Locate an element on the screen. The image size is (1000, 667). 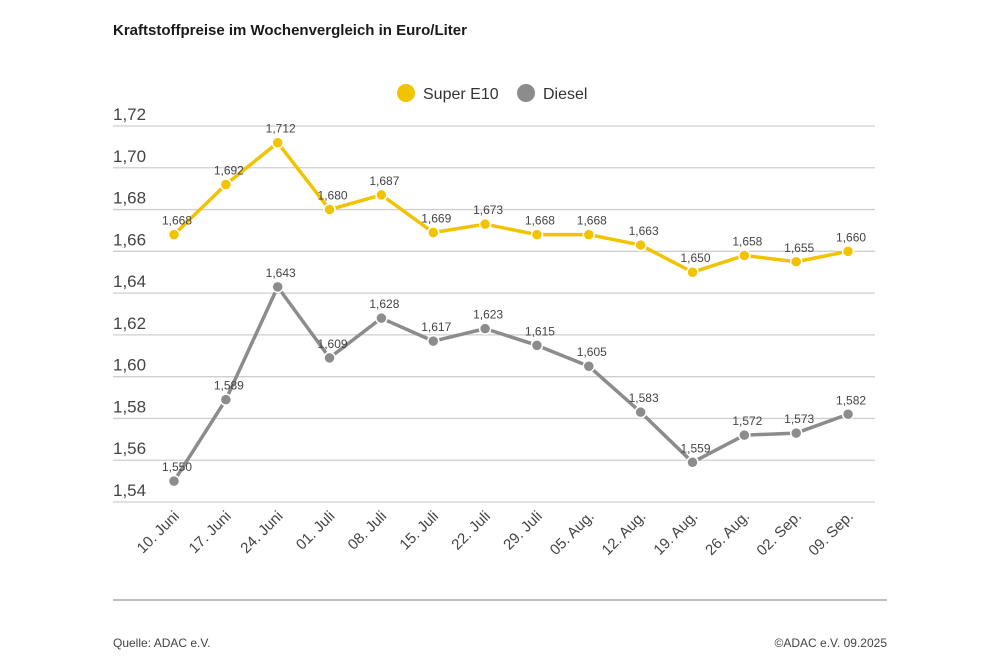
data-label: 1,559 is located at coordinates (695, 448).